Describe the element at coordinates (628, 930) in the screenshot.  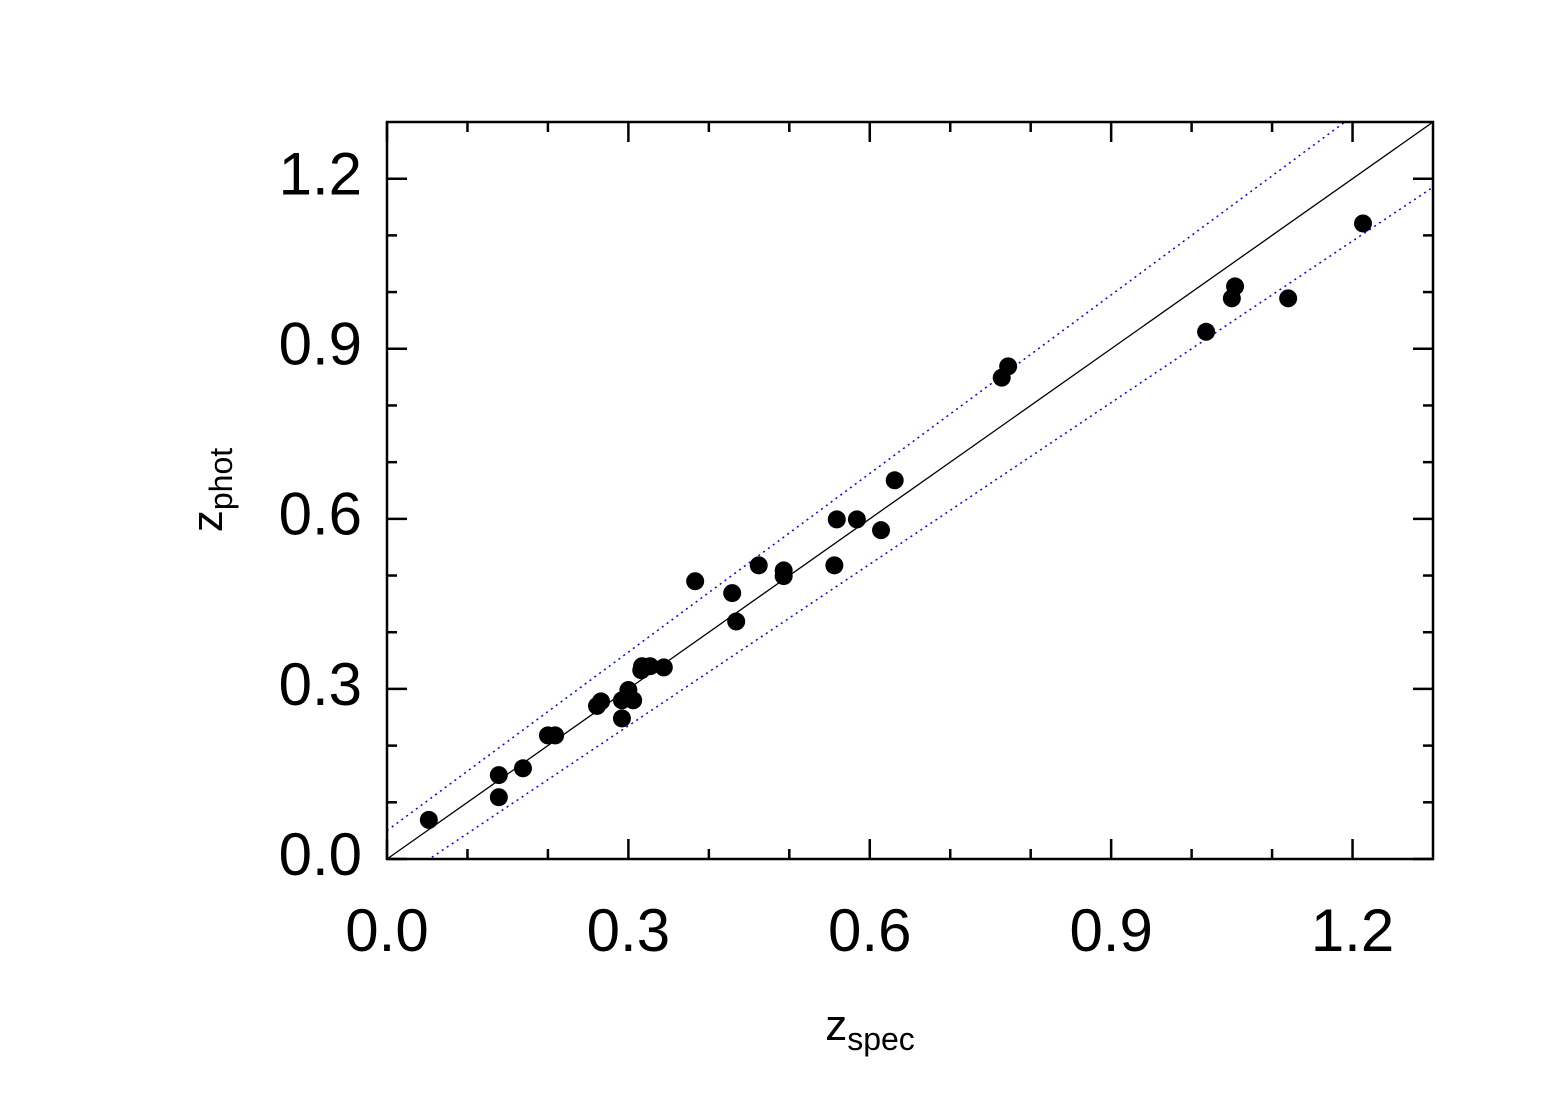
I see `x-tick-label: 0.3` at that location.